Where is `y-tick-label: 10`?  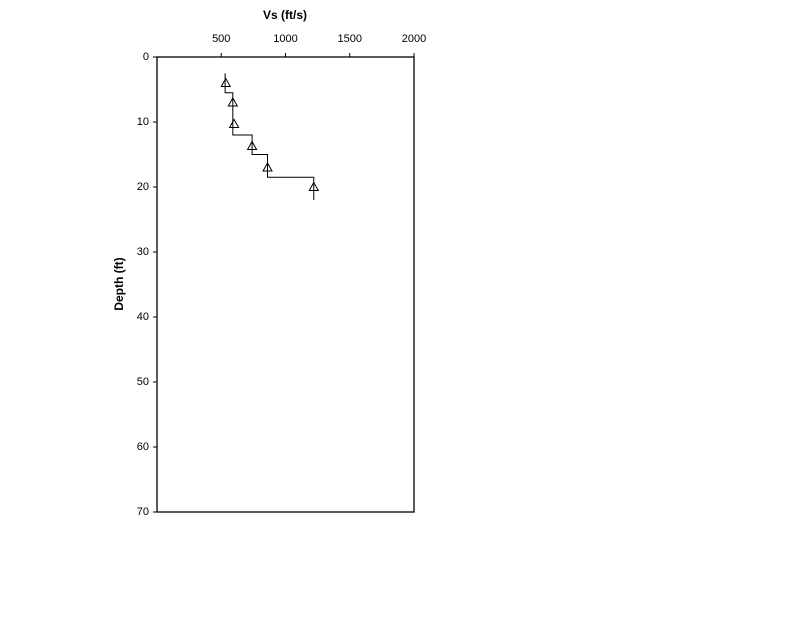 y-tick-label: 10 is located at coordinates (143, 122).